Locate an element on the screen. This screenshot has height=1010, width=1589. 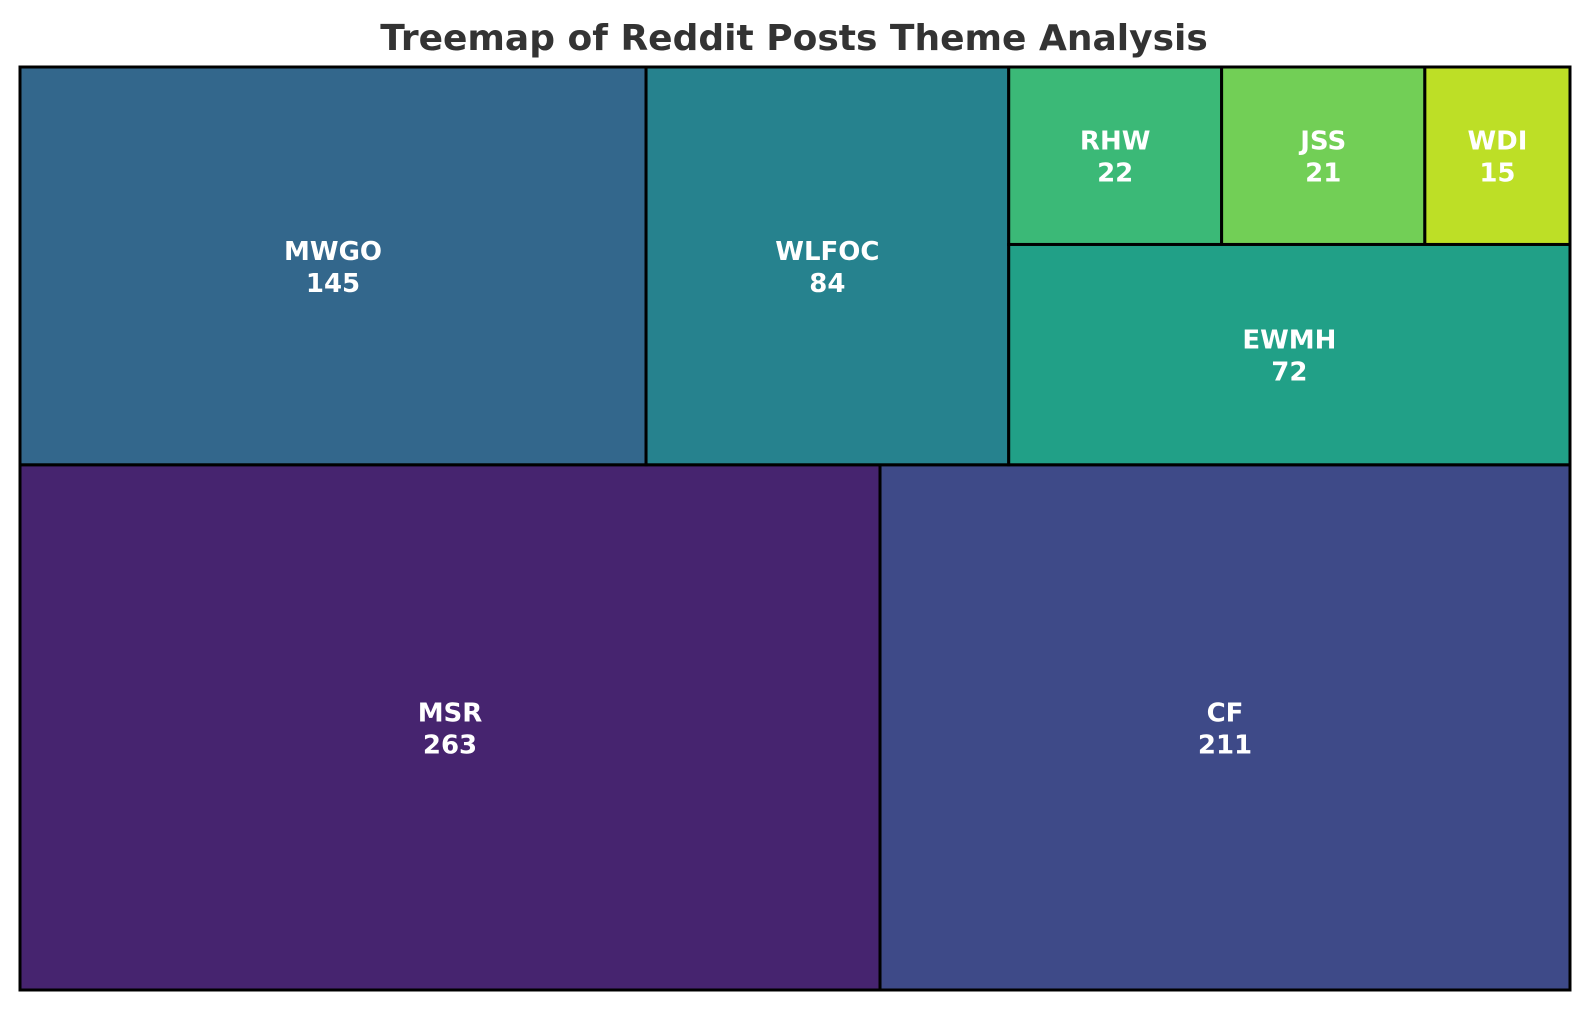
tile-jss is located at coordinates (1323, 155).